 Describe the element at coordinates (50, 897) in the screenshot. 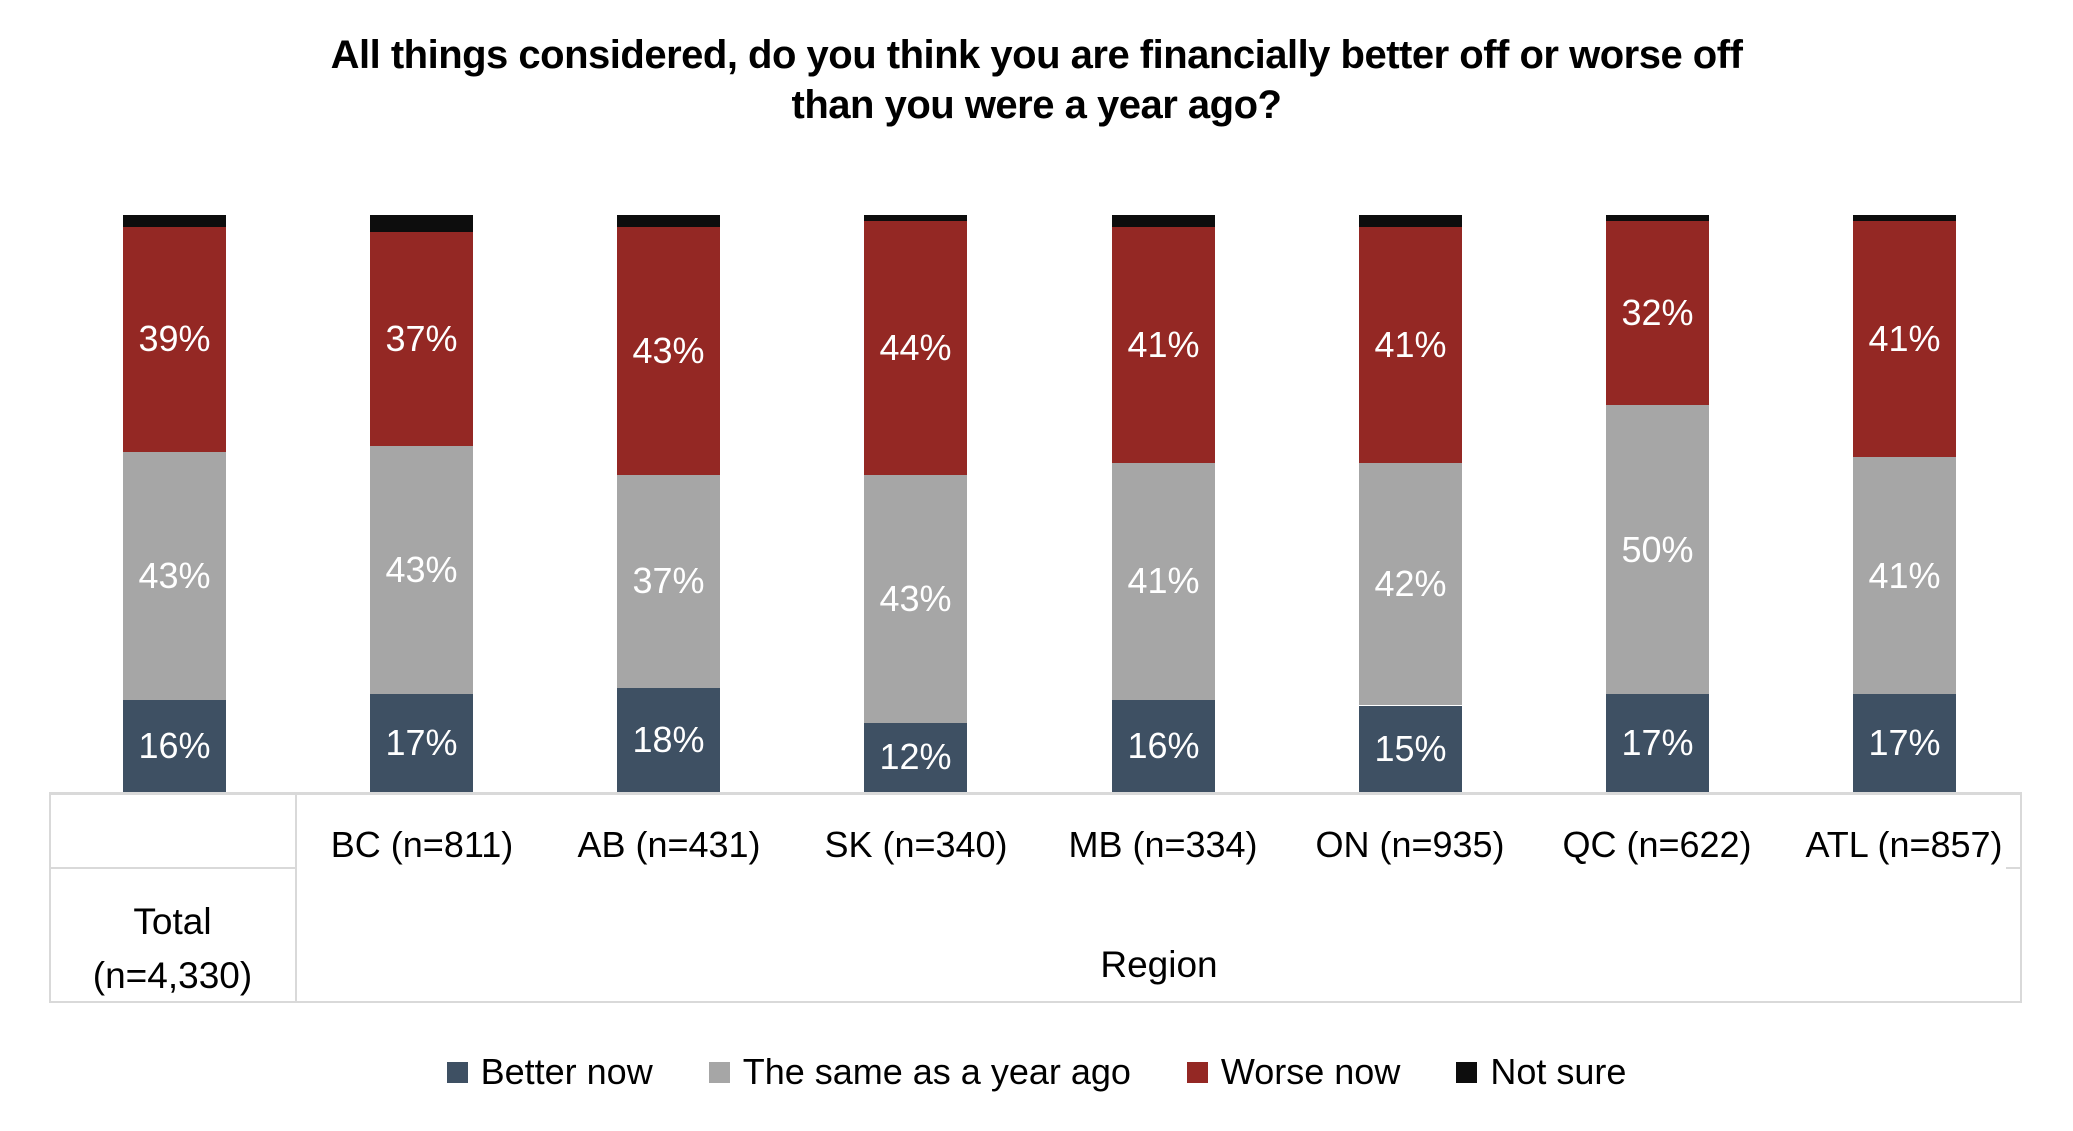

I see `axis-table-left-border` at that location.